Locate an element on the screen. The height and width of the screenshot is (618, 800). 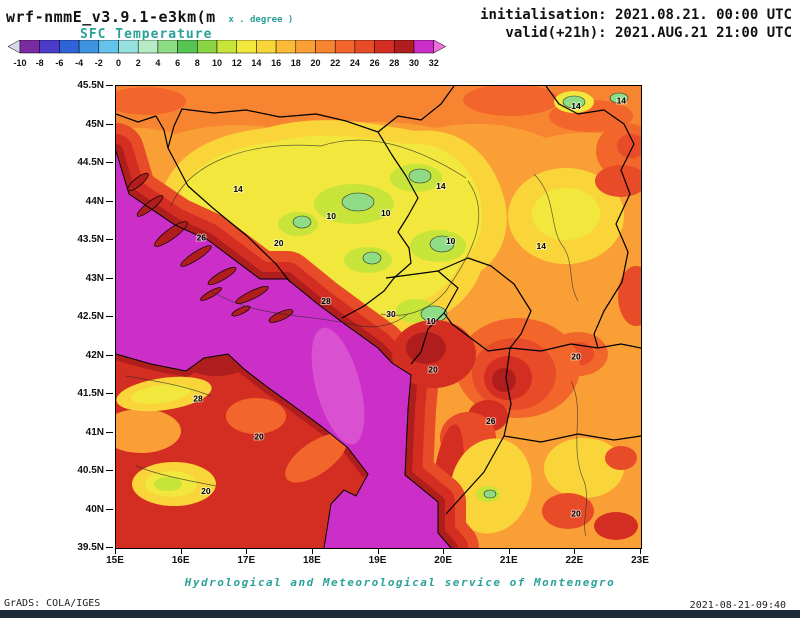
colorbar-tick-label: 20 is located at coordinates (315, 63).